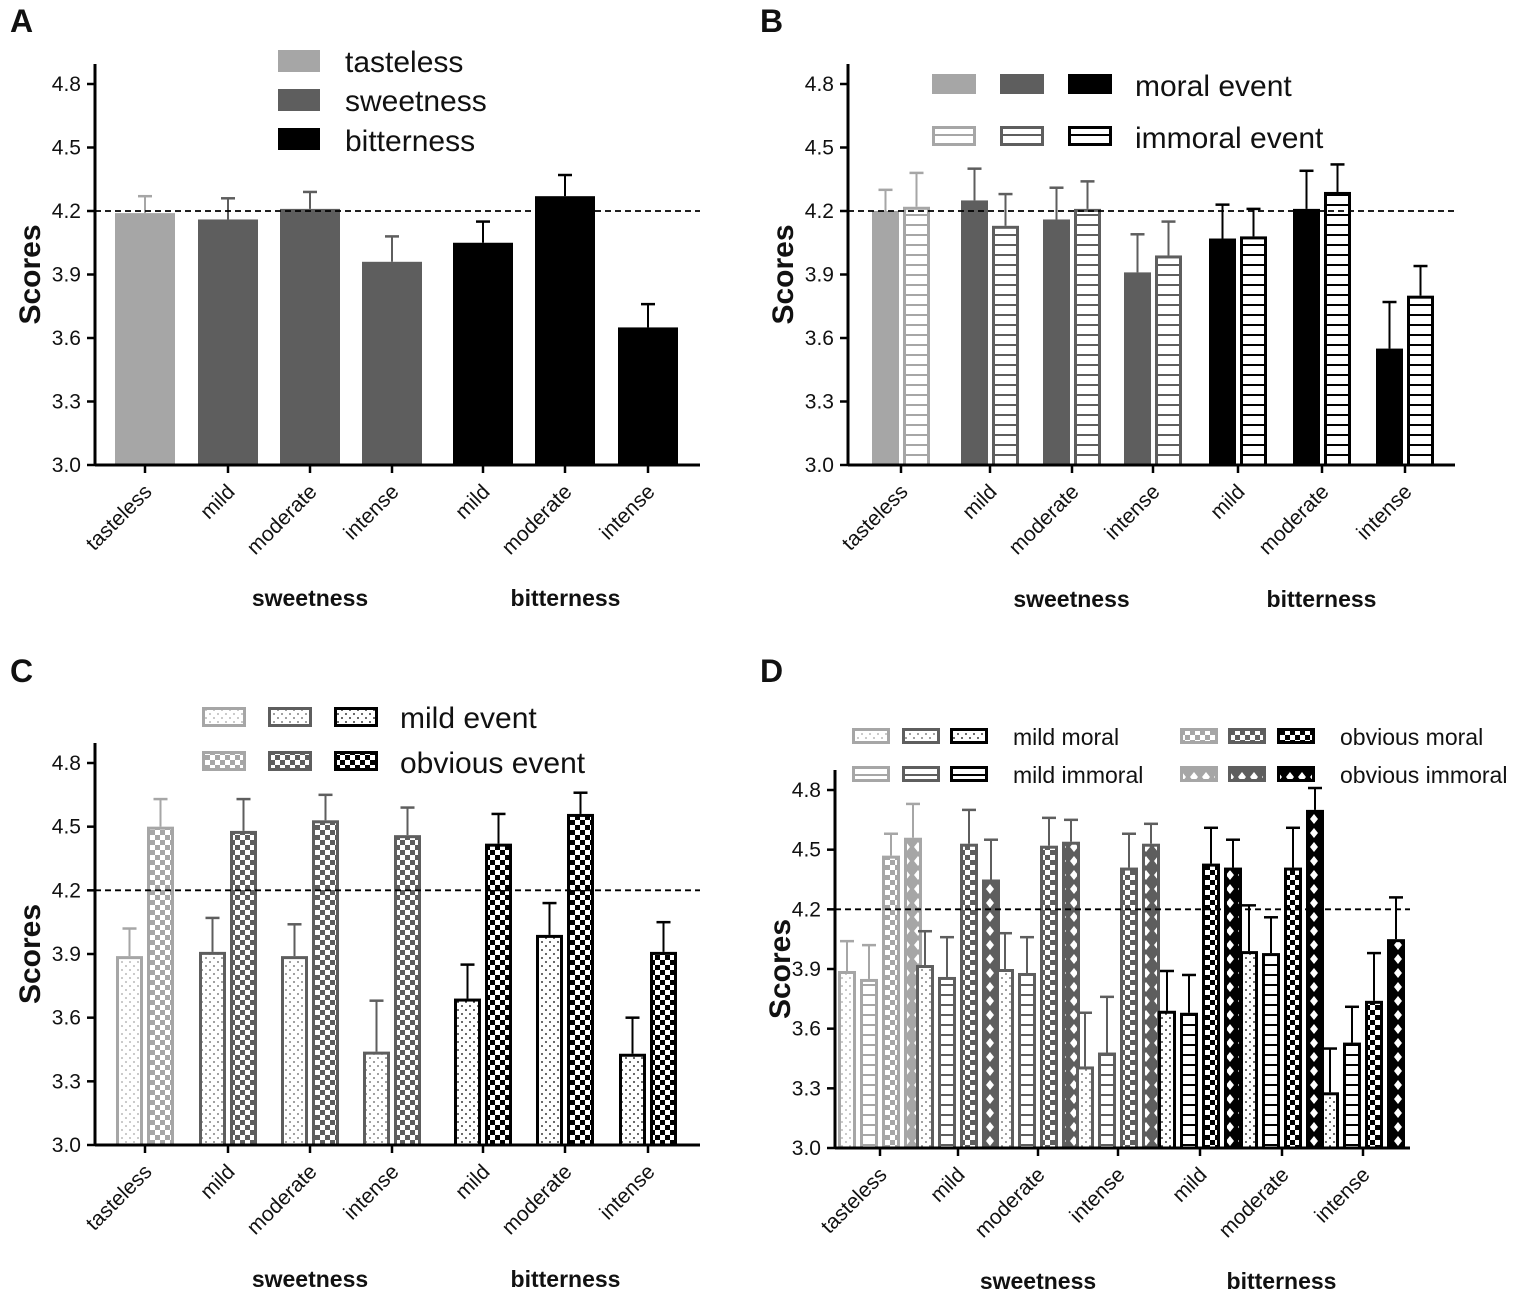  What do you see at coordinates (493, 763) in the screenshot?
I see `legend-label: obvious event` at bounding box center [493, 763].